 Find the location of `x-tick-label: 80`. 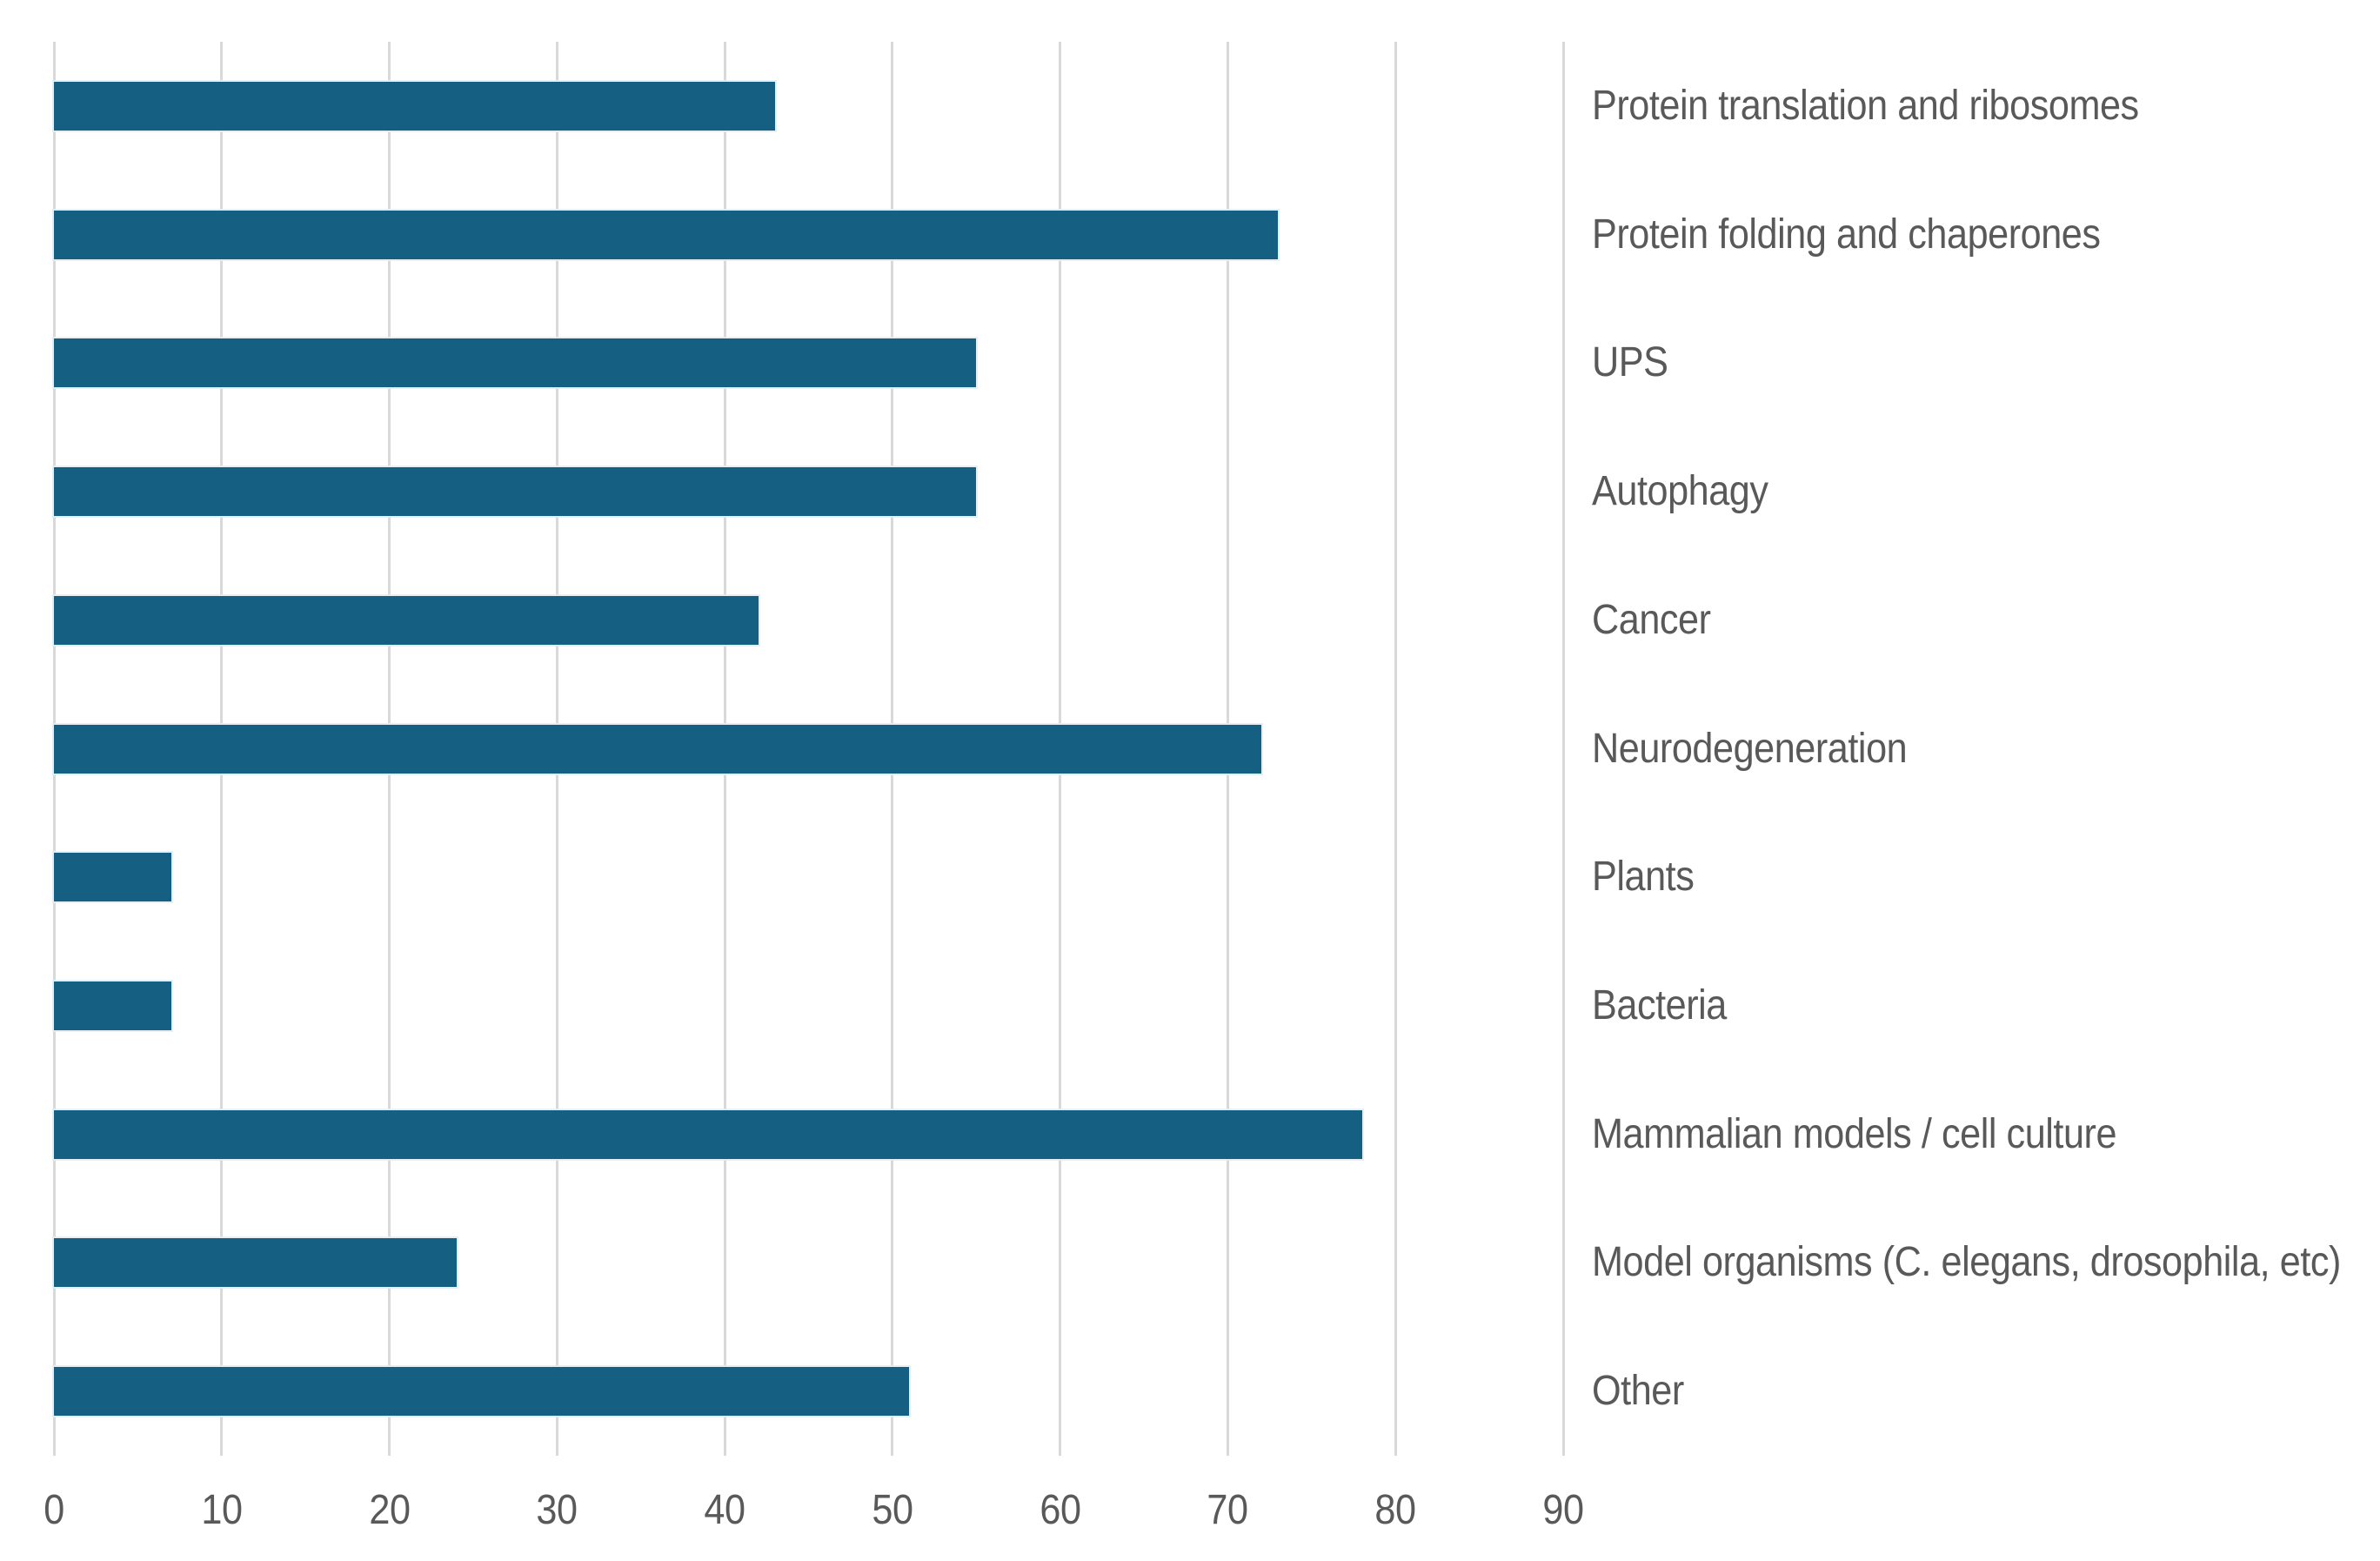

x-tick-label: 80 is located at coordinates (1395, 1510).